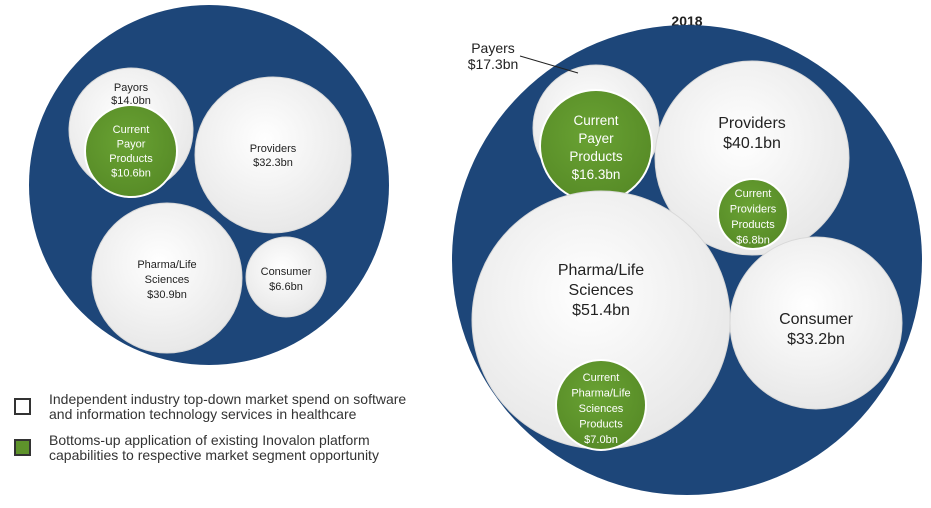 This screenshot has width=931, height=508. Describe the element at coordinates (286, 272) in the screenshot. I see `consumer-2014-label: Consumer` at that location.